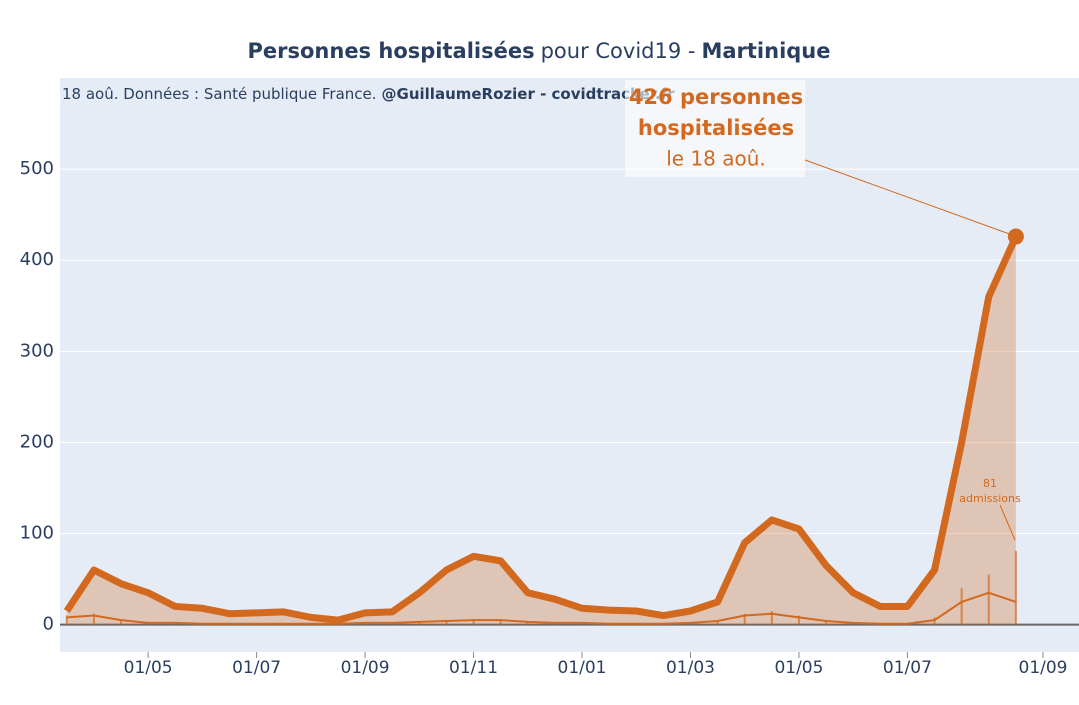 This screenshot has width=1079, height=705. Describe the element at coordinates (716, 159) in the screenshot. I see `annotation-text: le 18 aoû.` at that location.